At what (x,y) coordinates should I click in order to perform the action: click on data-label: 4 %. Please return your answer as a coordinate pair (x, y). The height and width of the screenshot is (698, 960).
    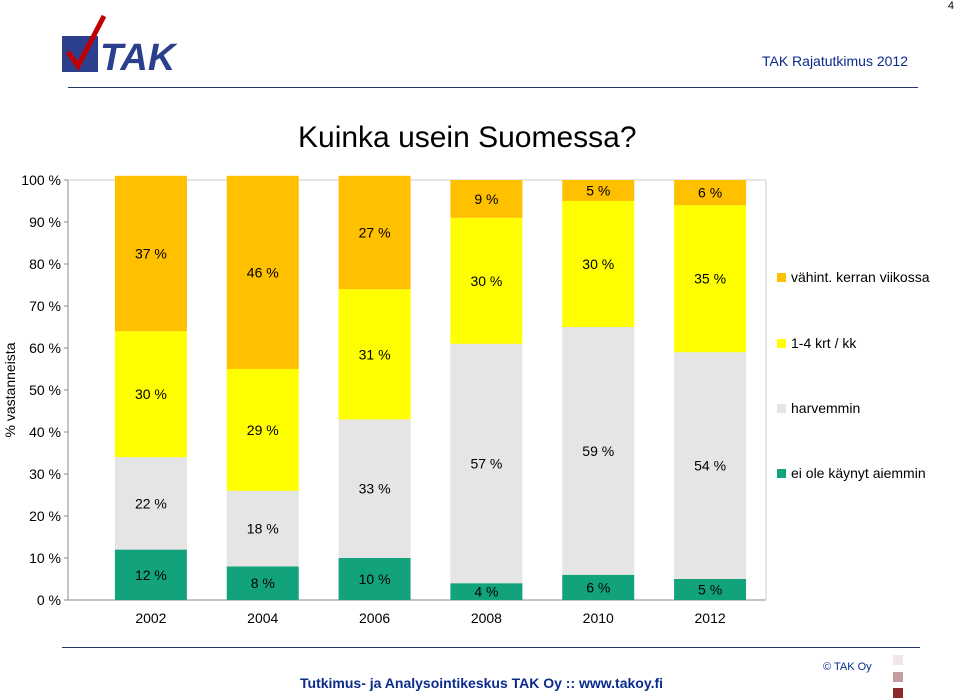
    Looking at the image, I should click on (486, 592).